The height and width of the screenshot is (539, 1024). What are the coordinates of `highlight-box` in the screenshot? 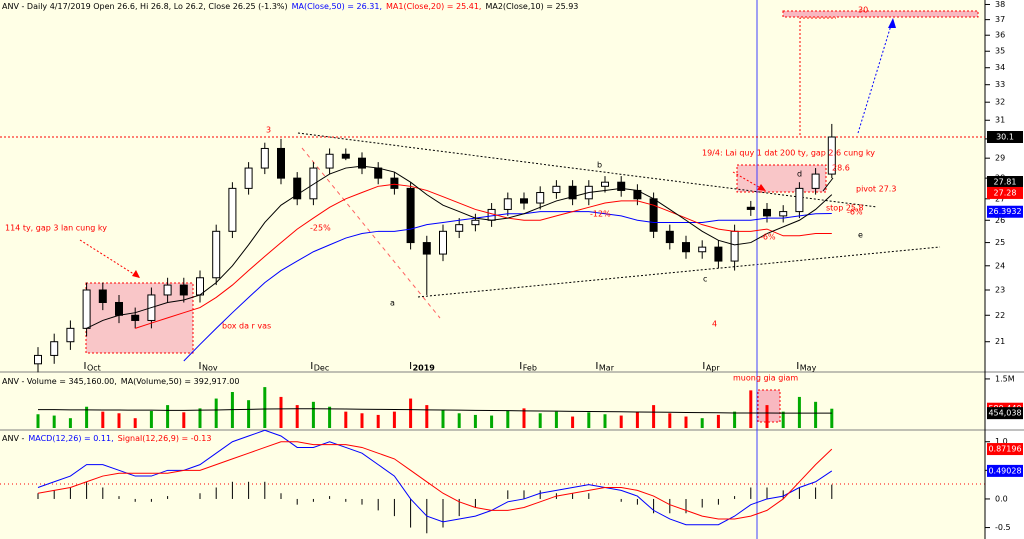 It's located at (781, 178).